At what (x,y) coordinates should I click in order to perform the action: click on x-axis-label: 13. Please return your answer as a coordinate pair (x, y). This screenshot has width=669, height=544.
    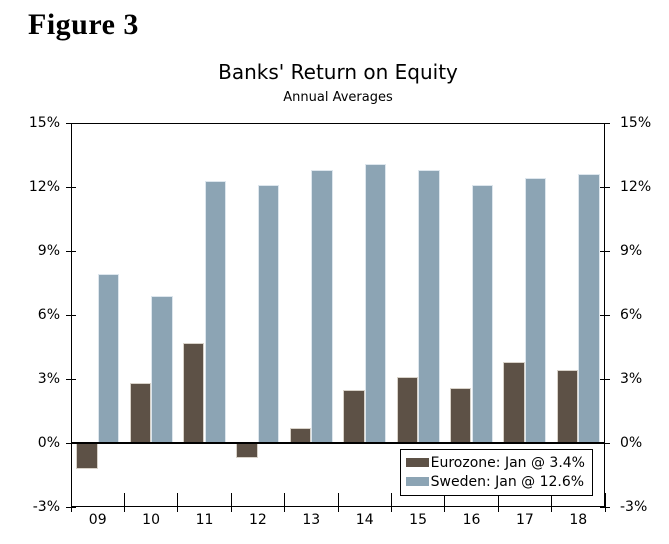
    Looking at the image, I should click on (311, 520).